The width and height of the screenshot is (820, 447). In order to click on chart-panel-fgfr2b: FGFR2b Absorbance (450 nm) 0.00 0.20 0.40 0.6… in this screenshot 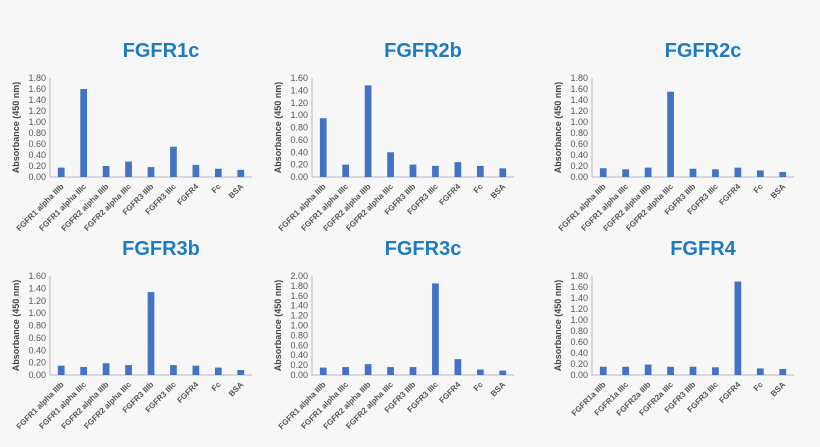, I will do `click(393, 131)`.